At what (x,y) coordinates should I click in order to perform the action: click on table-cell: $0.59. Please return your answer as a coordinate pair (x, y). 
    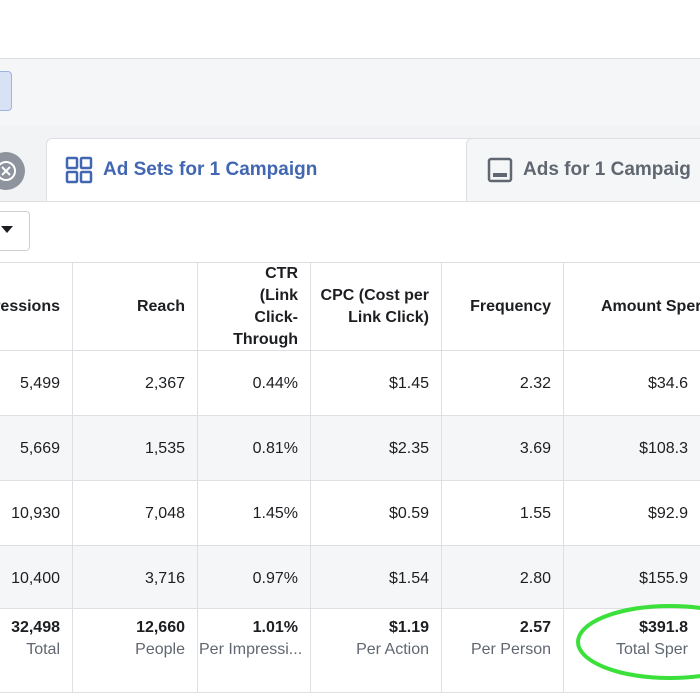
    Looking at the image, I should click on (408, 513).